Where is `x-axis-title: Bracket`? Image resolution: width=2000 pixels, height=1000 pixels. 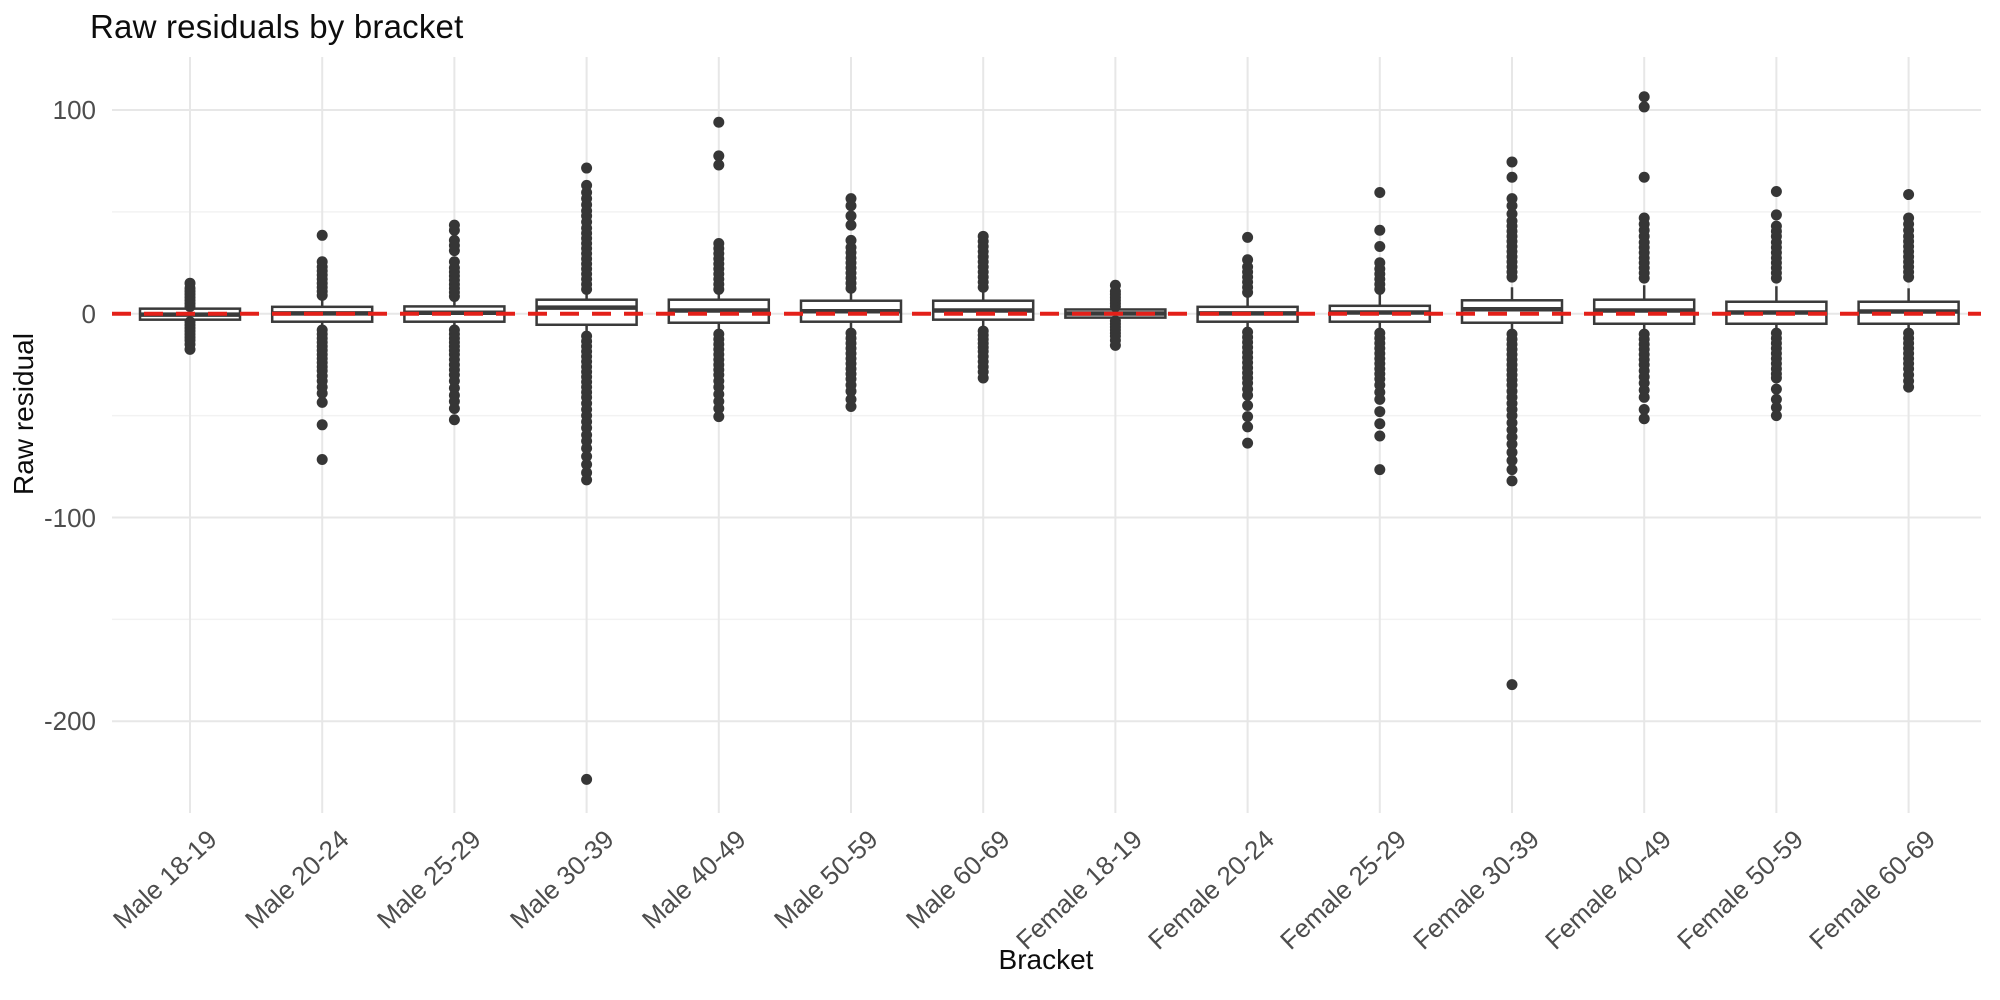
x-axis-title: Bracket is located at coordinates (1046, 959).